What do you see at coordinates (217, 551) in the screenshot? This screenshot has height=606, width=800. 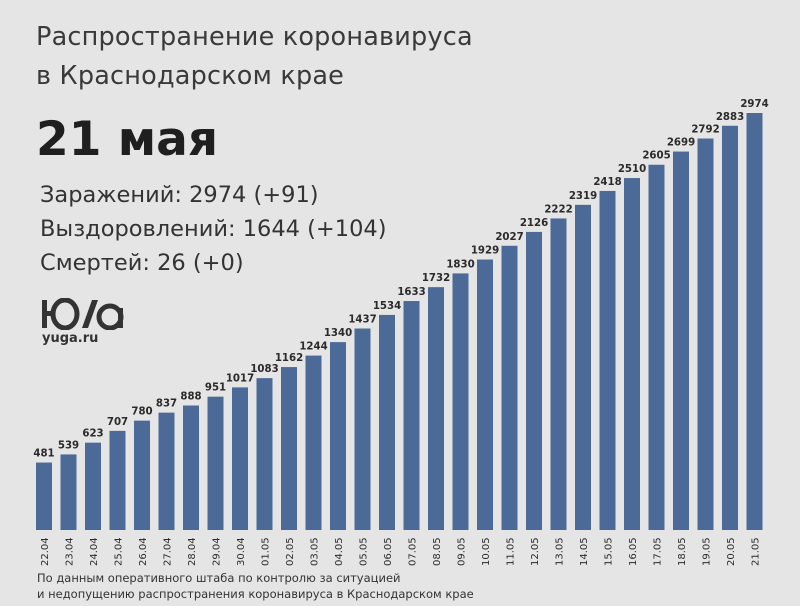 I see `tick-label-29.04: 29.04` at bounding box center [217, 551].